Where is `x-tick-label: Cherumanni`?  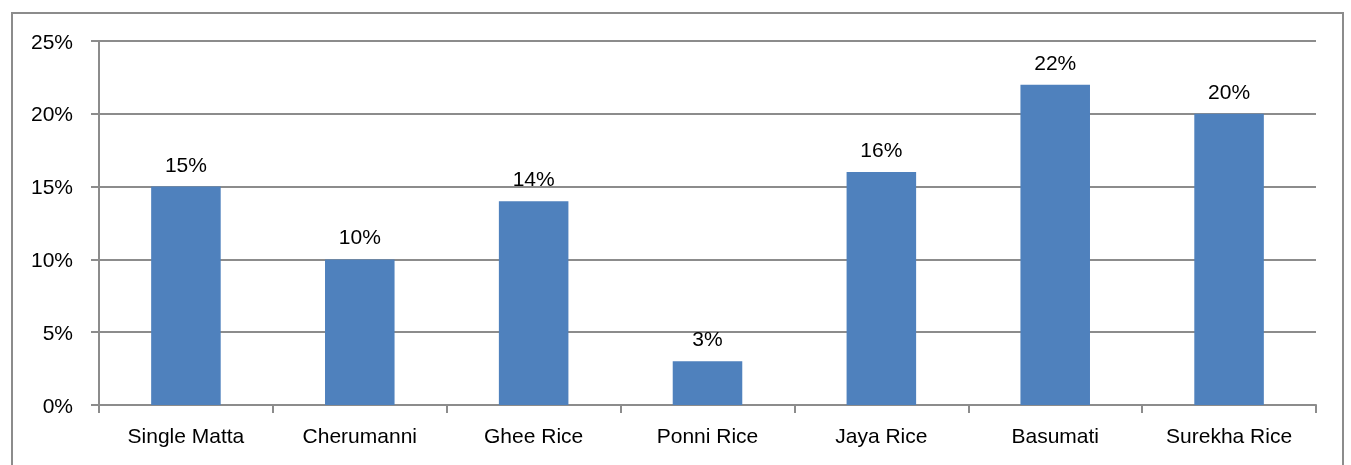 x-tick-label: Cherumanni is located at coordinates (359, 435).